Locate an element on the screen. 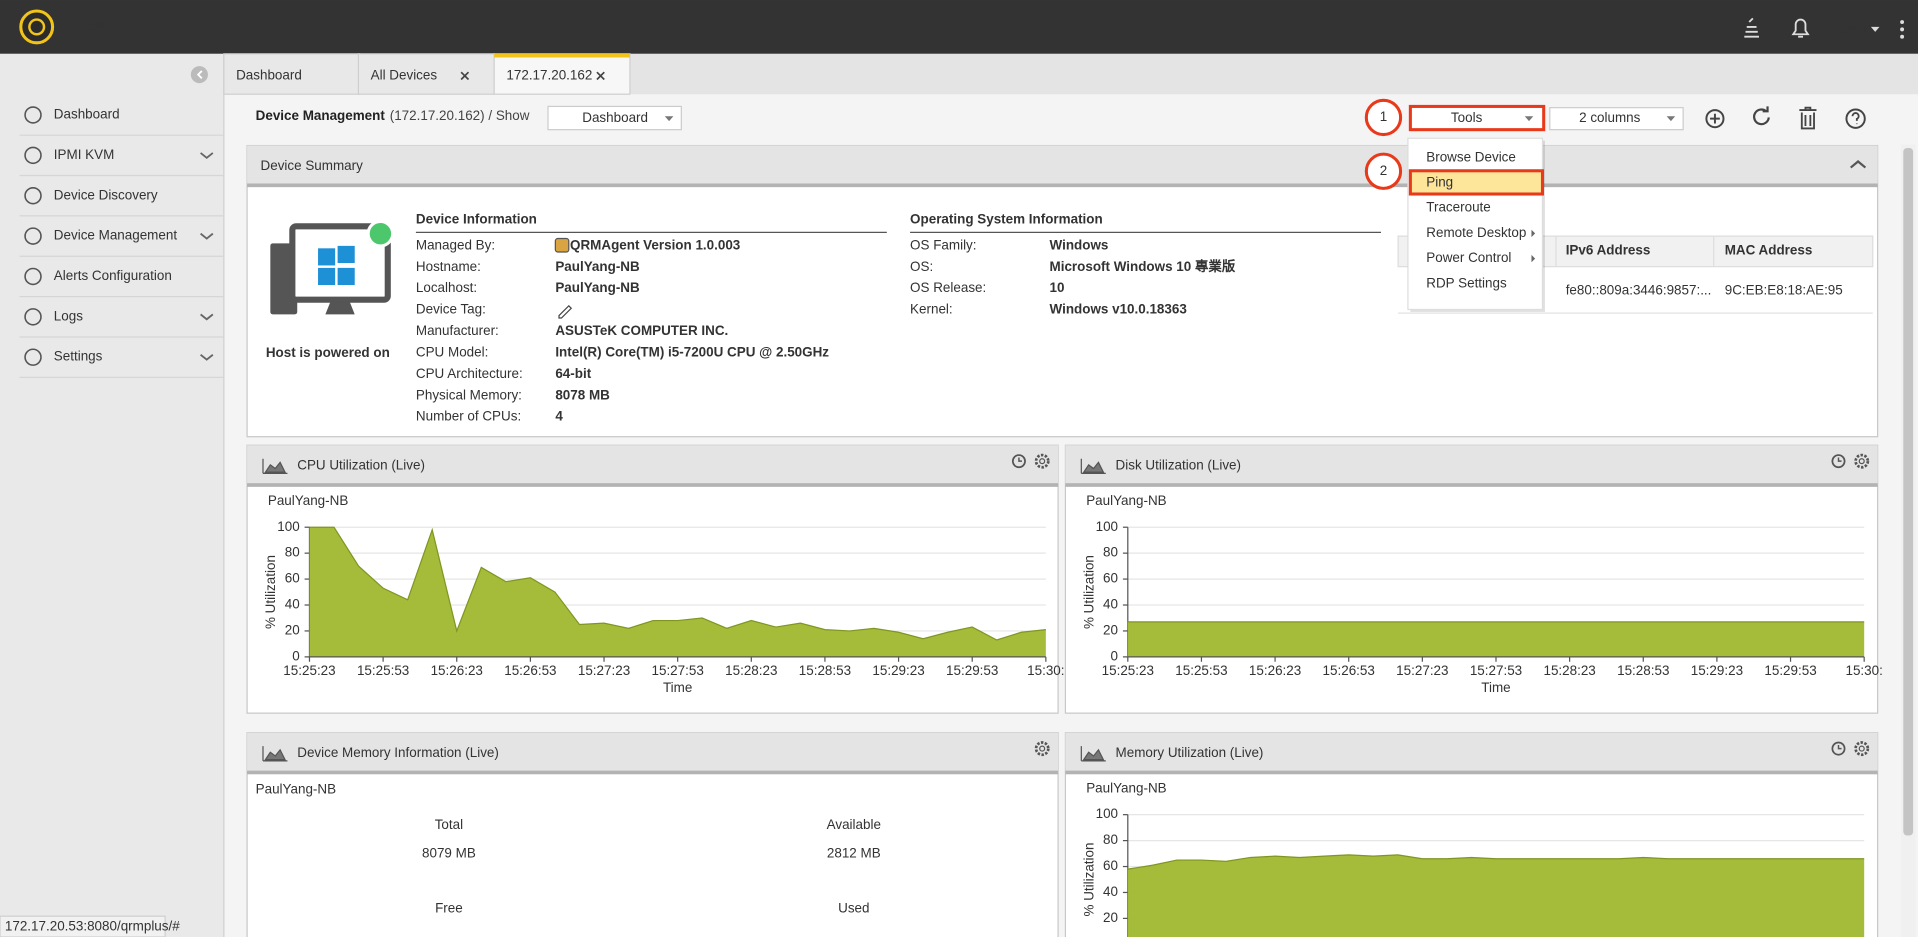 The image size is (1918, 937). menu-item: Remote Desktop is located at coordinates (1476, 232).